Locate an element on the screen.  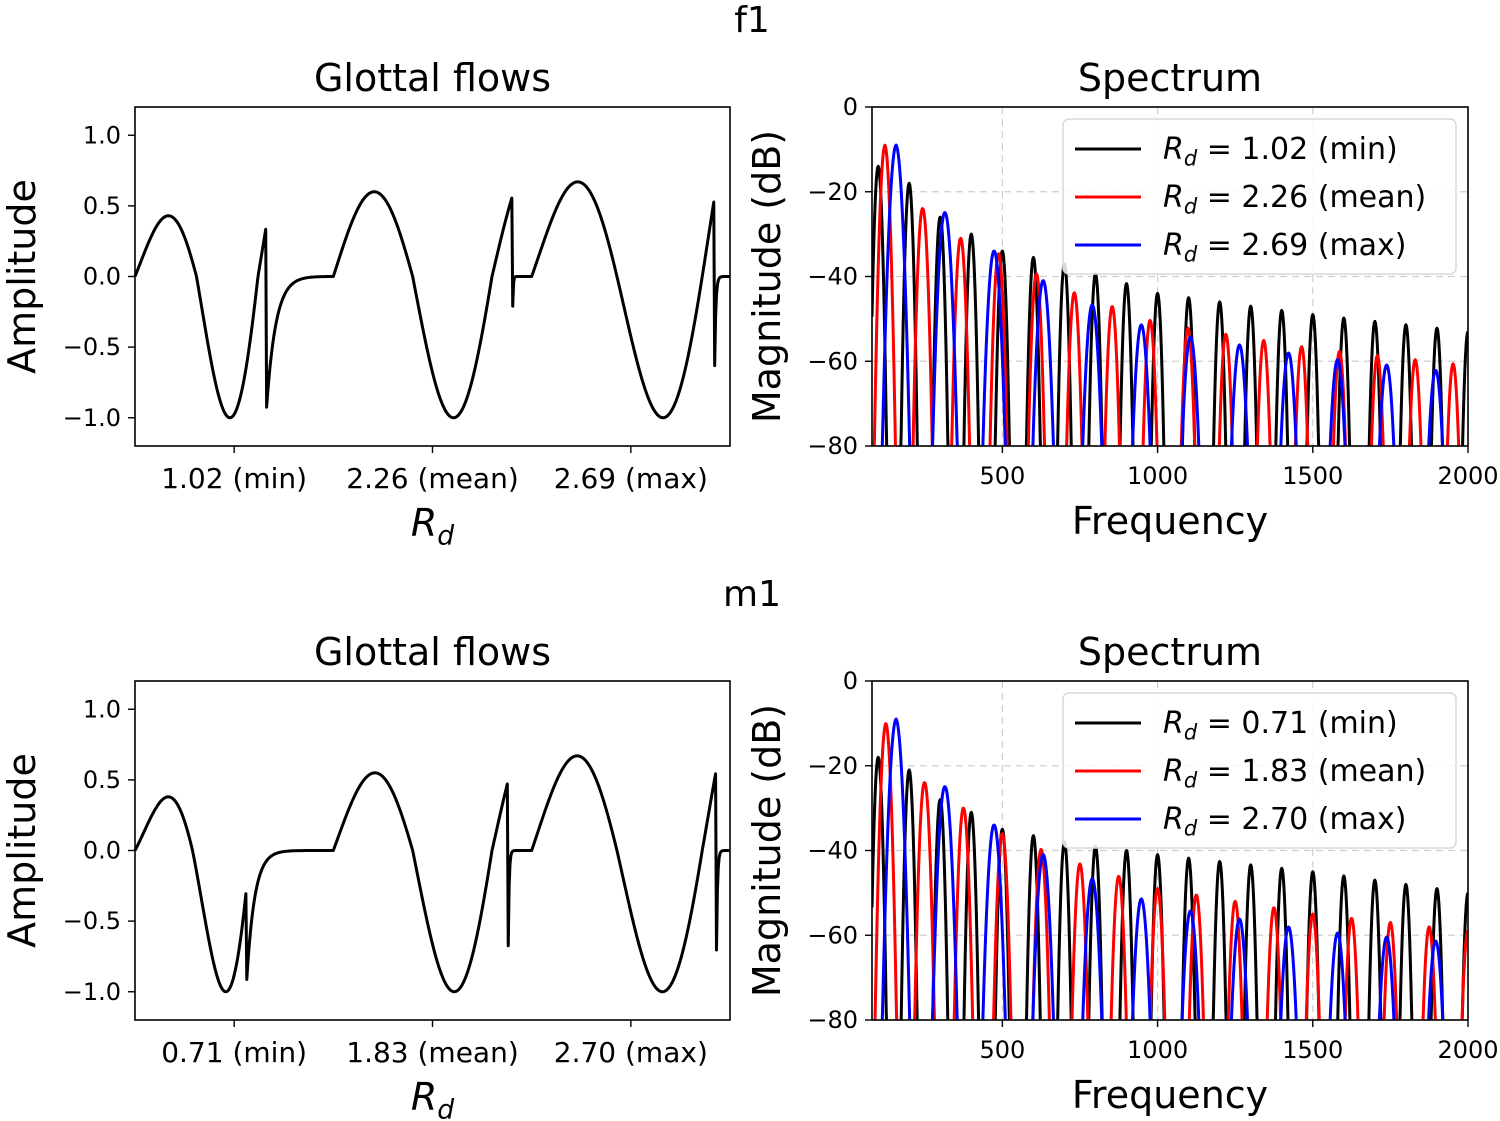
legend-entry-text: = 0.71 (min) is located at coordinates (1297, 723).